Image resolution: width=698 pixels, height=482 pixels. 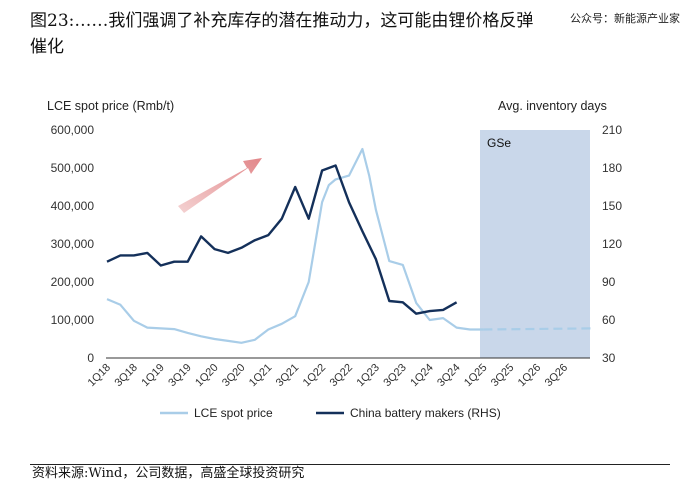 What do you see at coordinates (612, 130) in the screenshot?
I see `y-right-tick-label: 210` at bounding box center [612, 130].